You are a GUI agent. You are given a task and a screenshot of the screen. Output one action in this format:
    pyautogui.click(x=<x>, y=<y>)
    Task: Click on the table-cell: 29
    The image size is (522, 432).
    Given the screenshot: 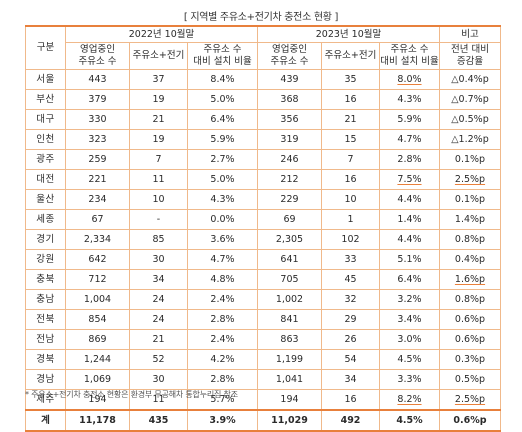 What is the action you would take?
    pyautogui.click(x=350, y=319)
    